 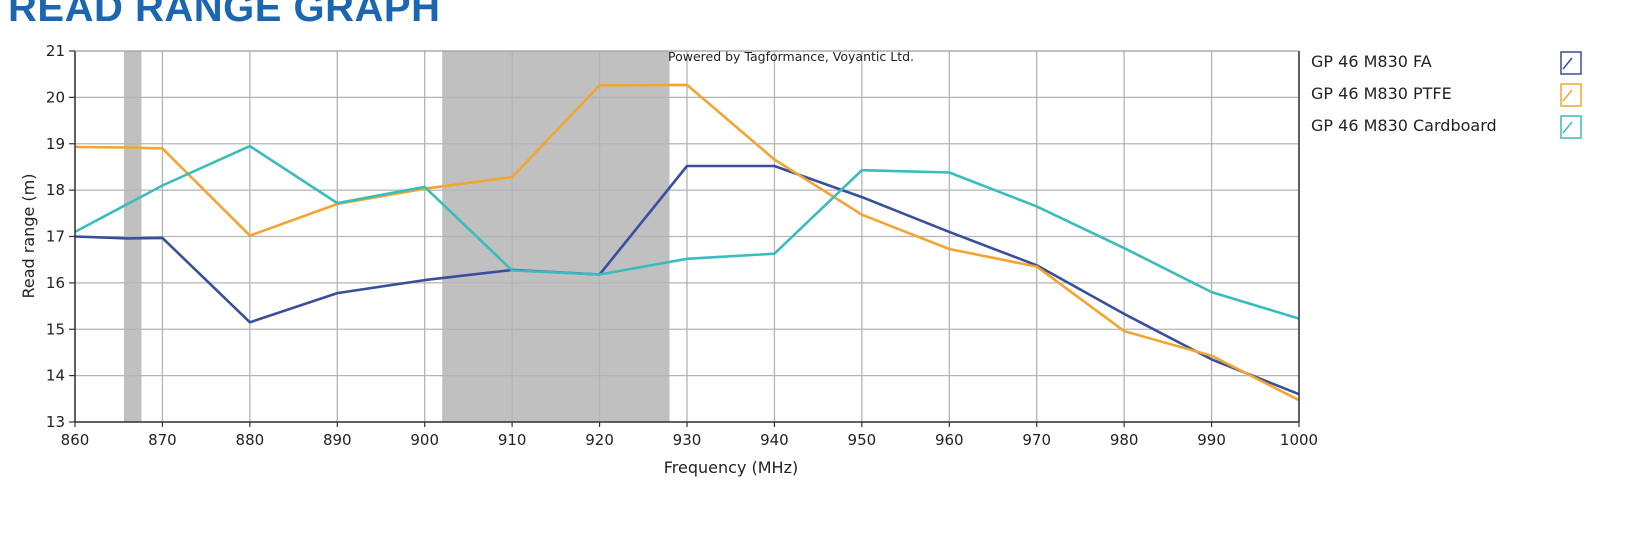 What do you see at coordinates (55, 190) in the screenshot?
I see `y-tick-label: 18` at bounding box center [55, 190].